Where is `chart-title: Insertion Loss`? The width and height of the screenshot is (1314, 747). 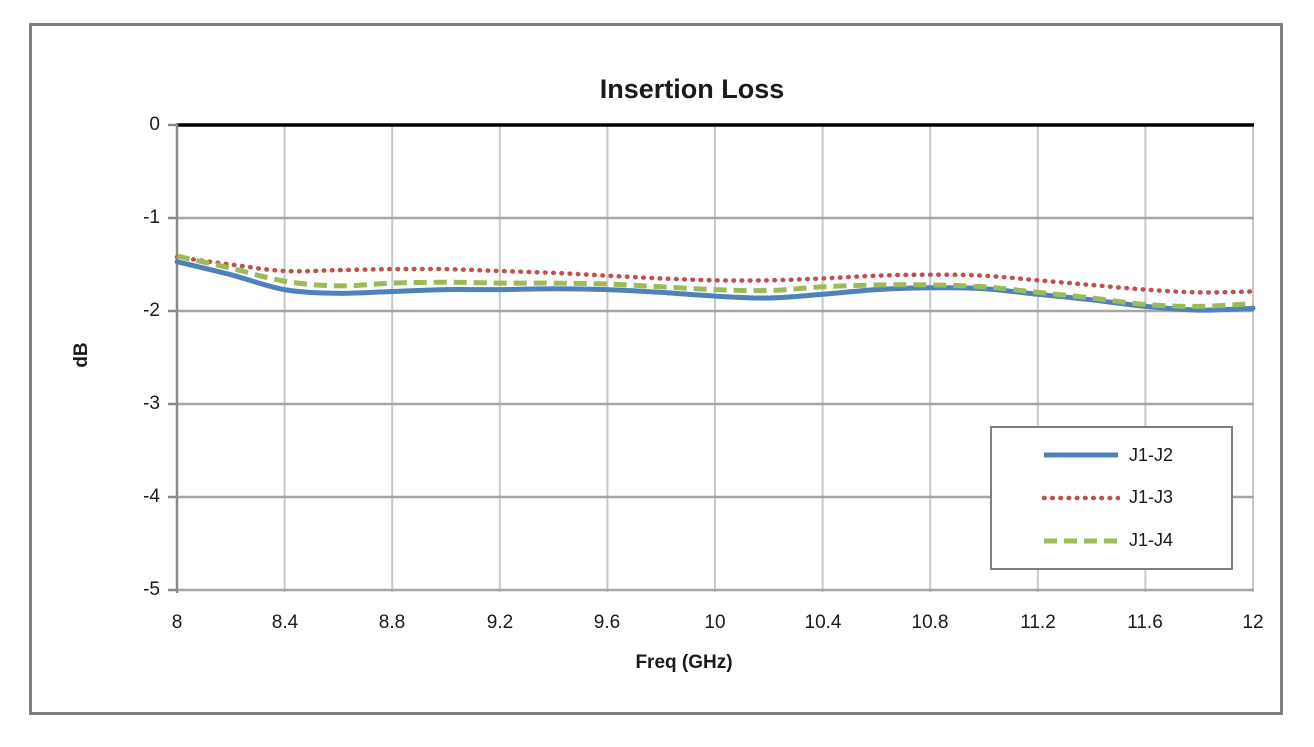
chart-title: Insertion Loss is located at coordinates (692, 89).